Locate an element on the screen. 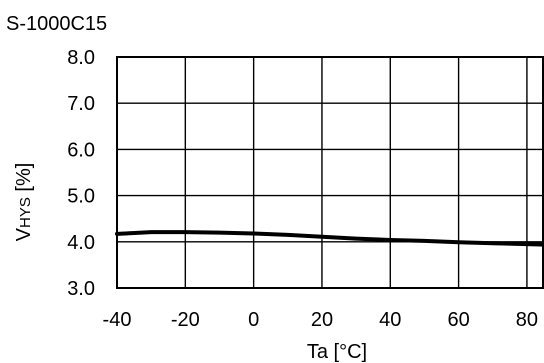 The height and width of the screenshot is (363, 544). y-tick-label: 3.0 is located at coordinates (81, 289).